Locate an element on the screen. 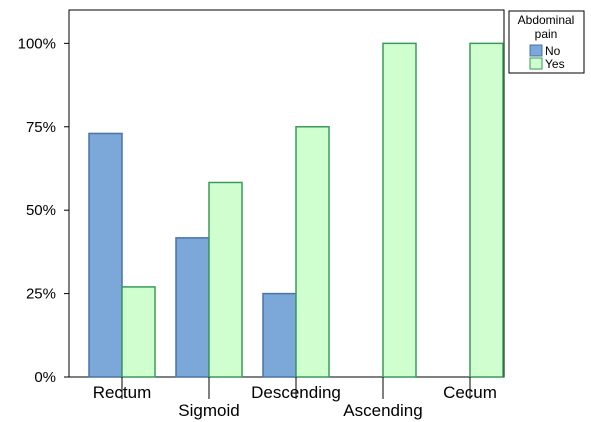  bar-yes-cecum is located at coordinates (486, 210).